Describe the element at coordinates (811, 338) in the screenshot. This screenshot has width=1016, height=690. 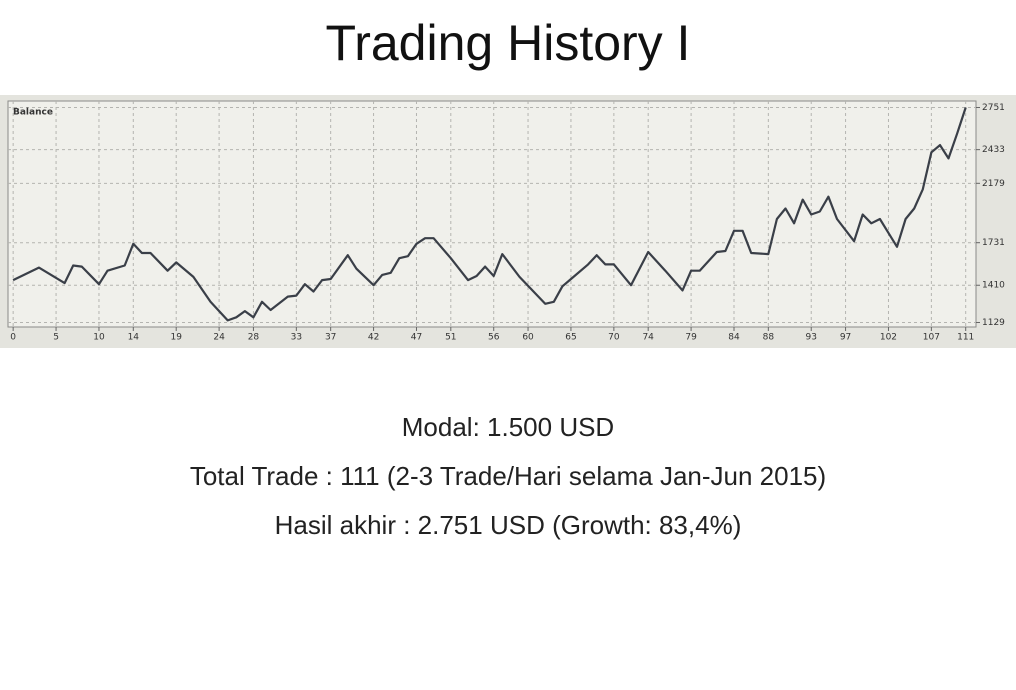
I see `x-tick-label: 93` at that location.